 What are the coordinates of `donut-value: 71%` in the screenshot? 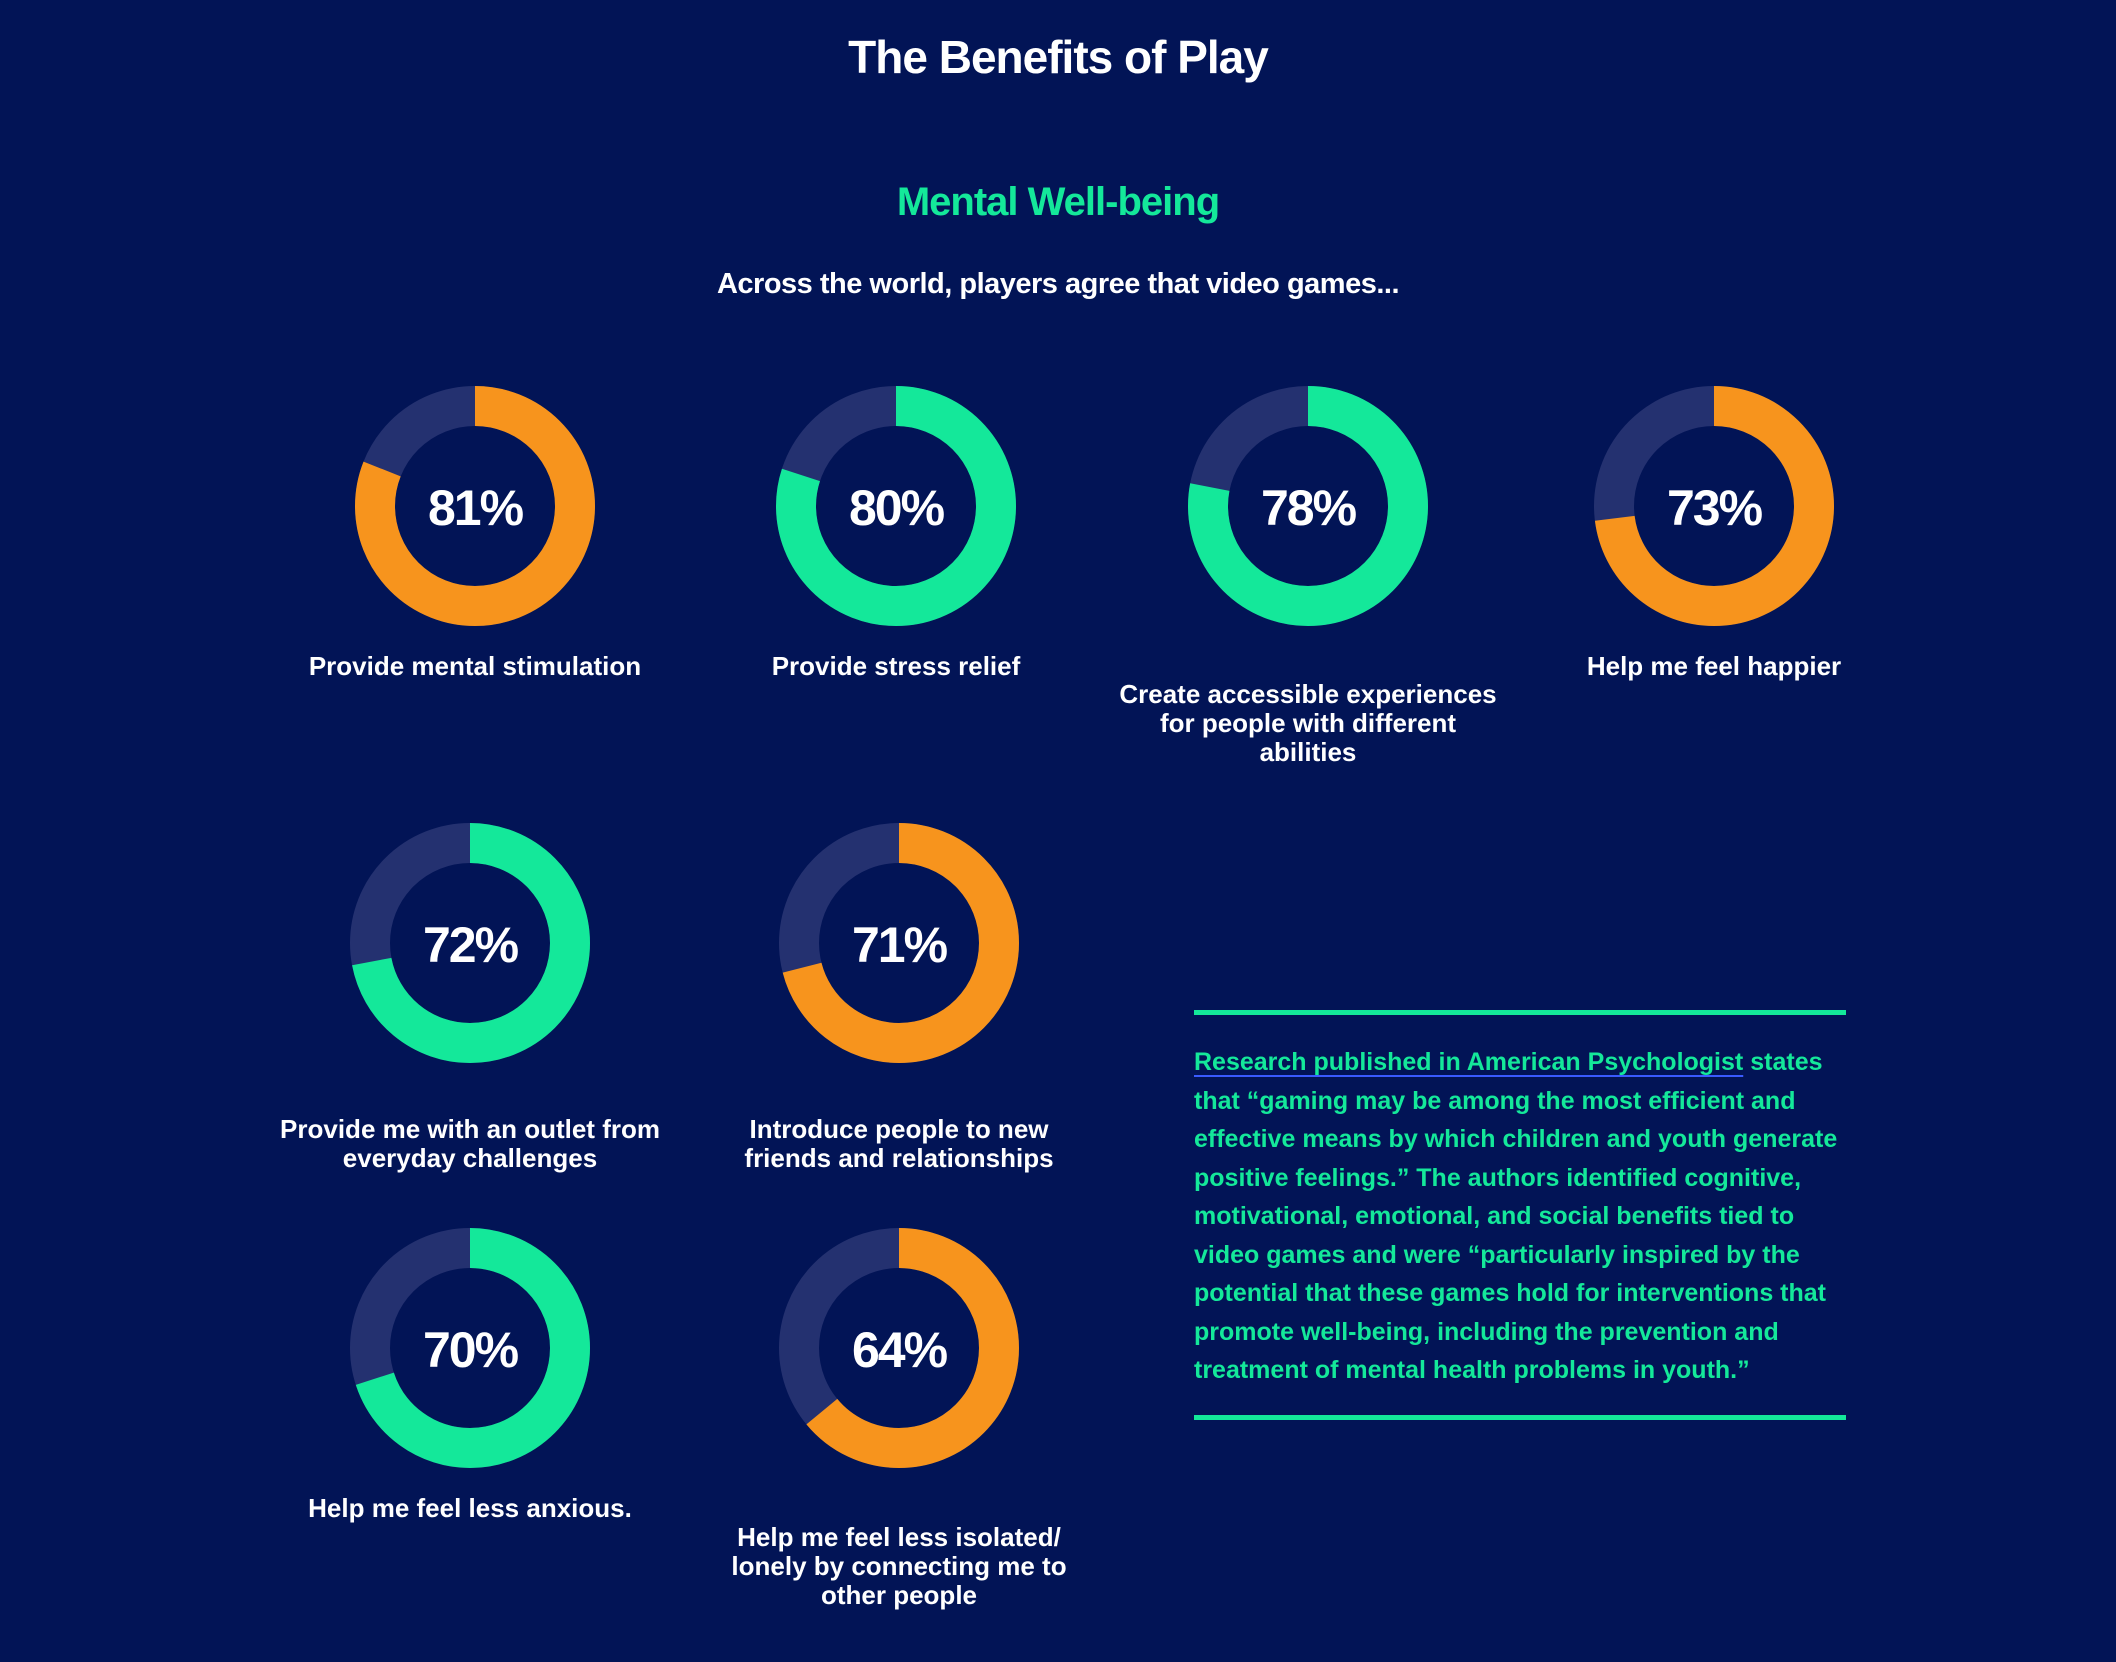 It's located at (900, 945).